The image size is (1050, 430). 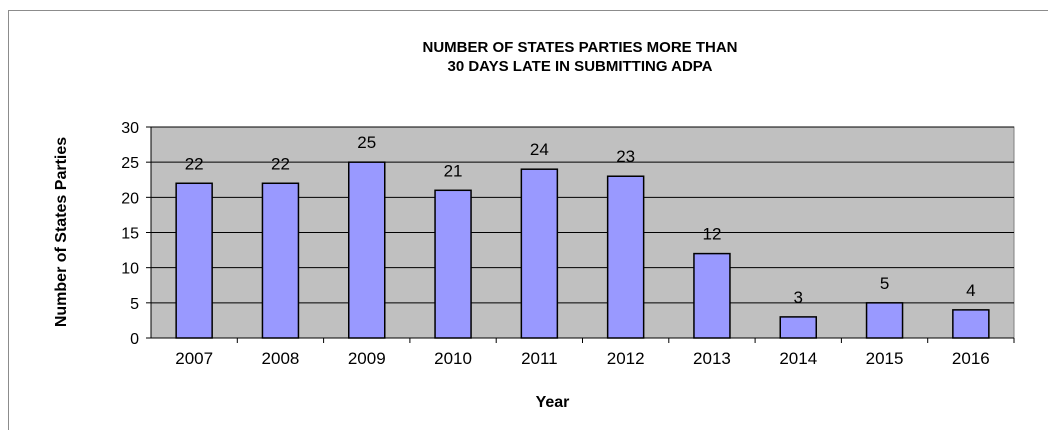 I want to click on x-tick-label-2010: 2010, so click(x=453, y=358).